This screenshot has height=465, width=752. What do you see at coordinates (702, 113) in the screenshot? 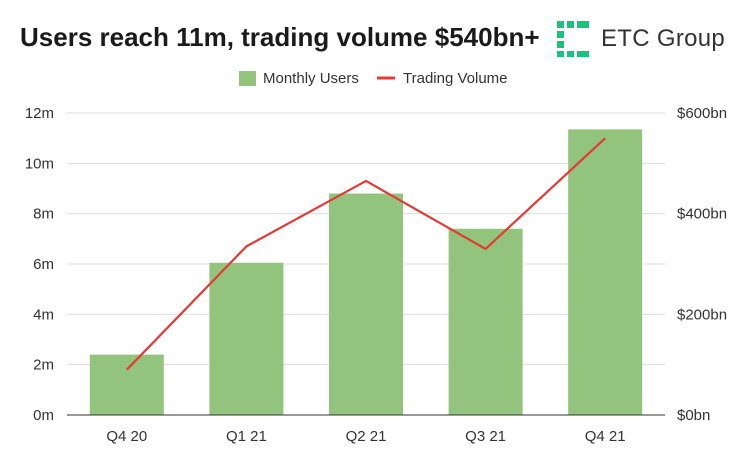
I see `right-tick-label: $600bn` at bounding box center [702, 113].